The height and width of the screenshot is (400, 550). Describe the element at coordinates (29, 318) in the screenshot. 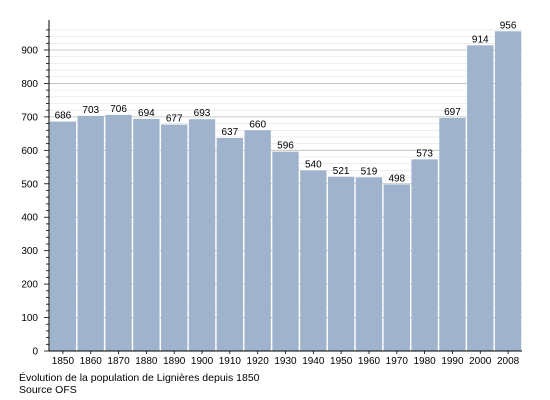

I see `y-tick-label: 100` at that location.